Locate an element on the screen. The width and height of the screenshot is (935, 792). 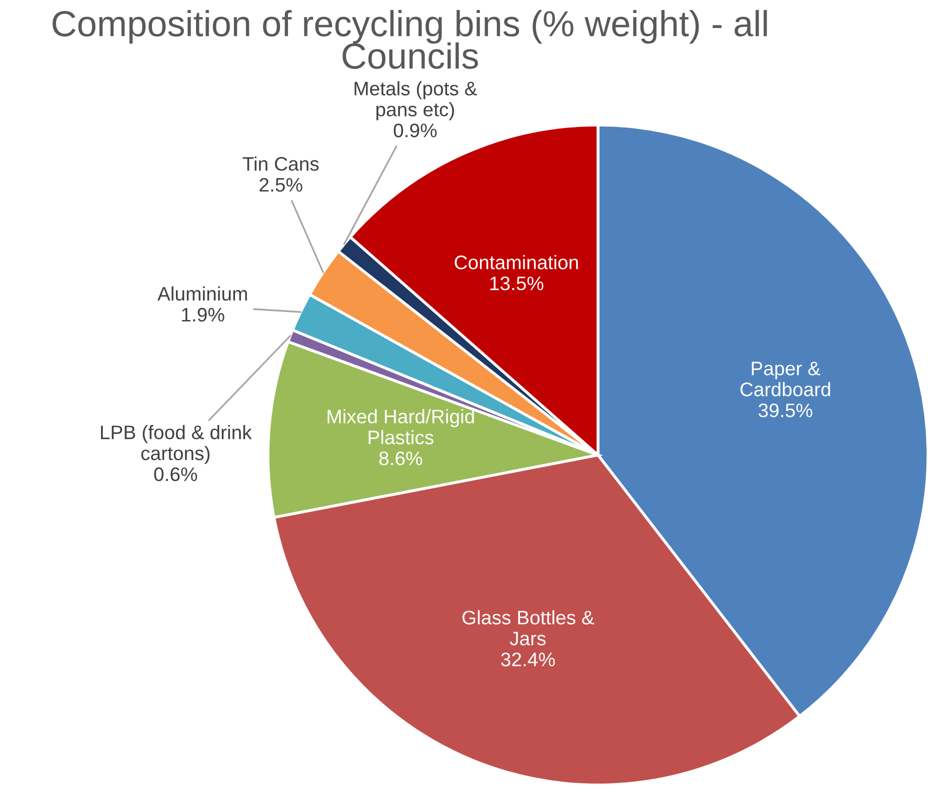
slice-label: Tin Cans is located at coordinates (280, 163).